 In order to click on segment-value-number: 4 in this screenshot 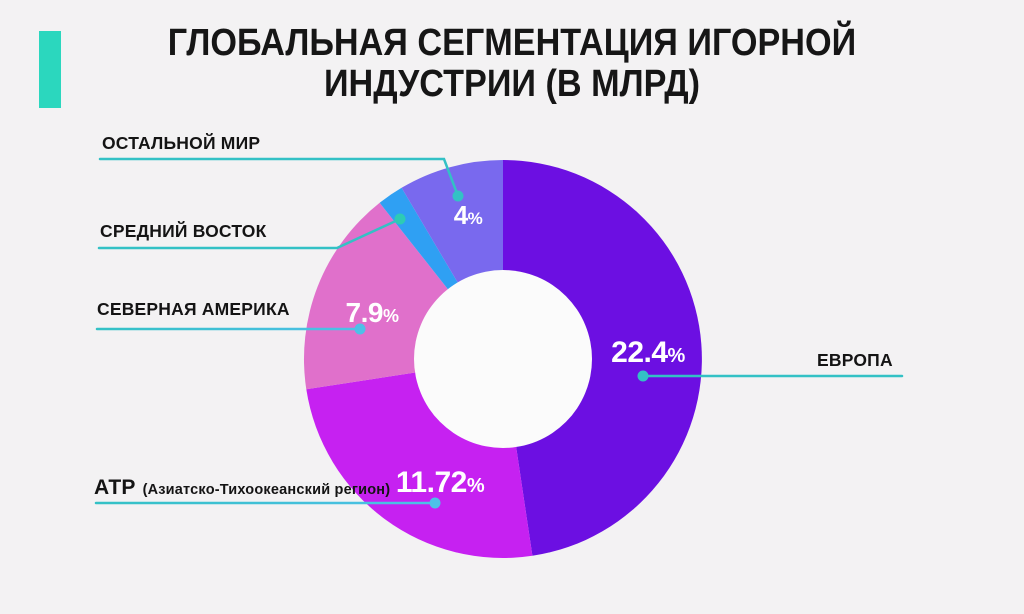, I will do `click(461, 215)`.